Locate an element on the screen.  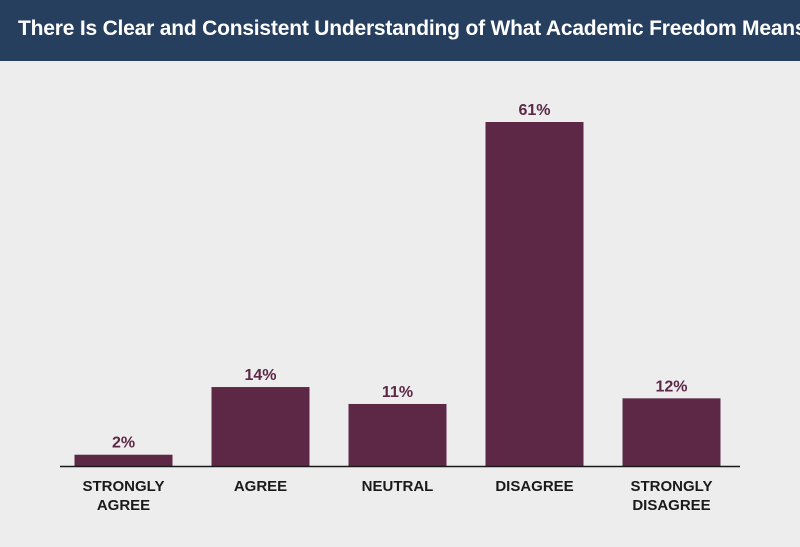
category-label-1: AGREE is located at coordinates (260, 486).